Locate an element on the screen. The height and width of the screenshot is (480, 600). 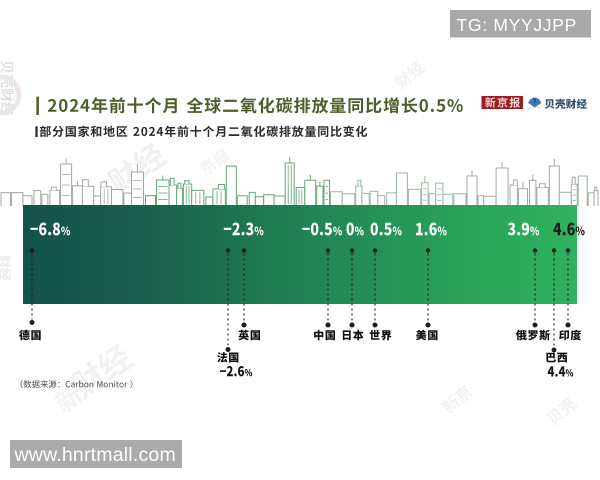
svg-text: www.hnrtmall.com is located at coordinates (95, 455).